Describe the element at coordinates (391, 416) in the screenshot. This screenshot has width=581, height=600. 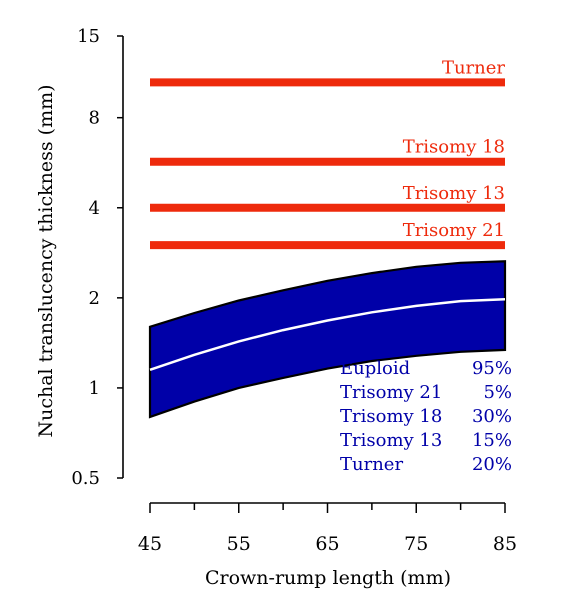
I see `table-row-label: Trisomy 18` at that location.